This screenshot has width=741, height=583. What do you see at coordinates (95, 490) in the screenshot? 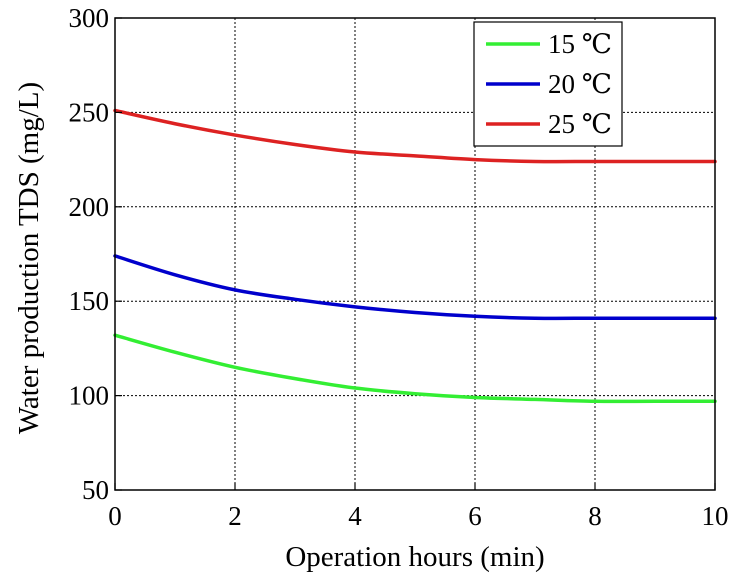
I see `y-tick-label: 50` at bounding box center [95, 490].